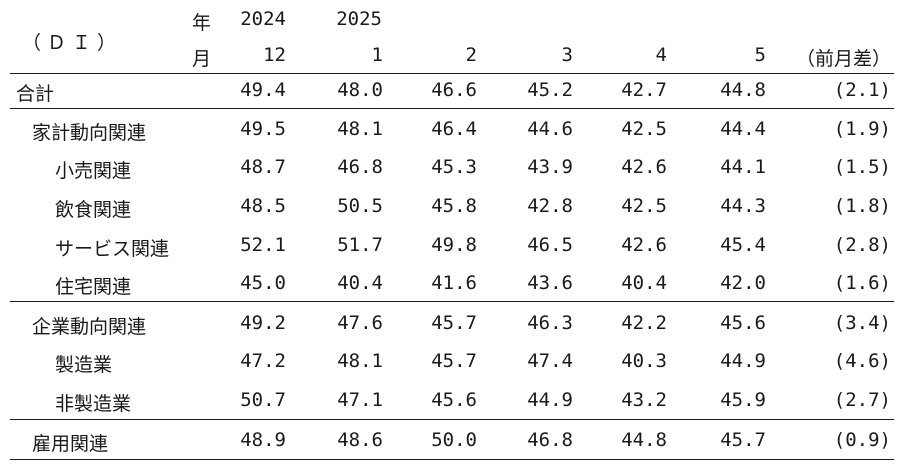 The height and width of the screenshot is (471, 906). What do you see at coordinates (661, 55) in the screenshot?
I see `month-header: 4` at bounding box center [661, 55].